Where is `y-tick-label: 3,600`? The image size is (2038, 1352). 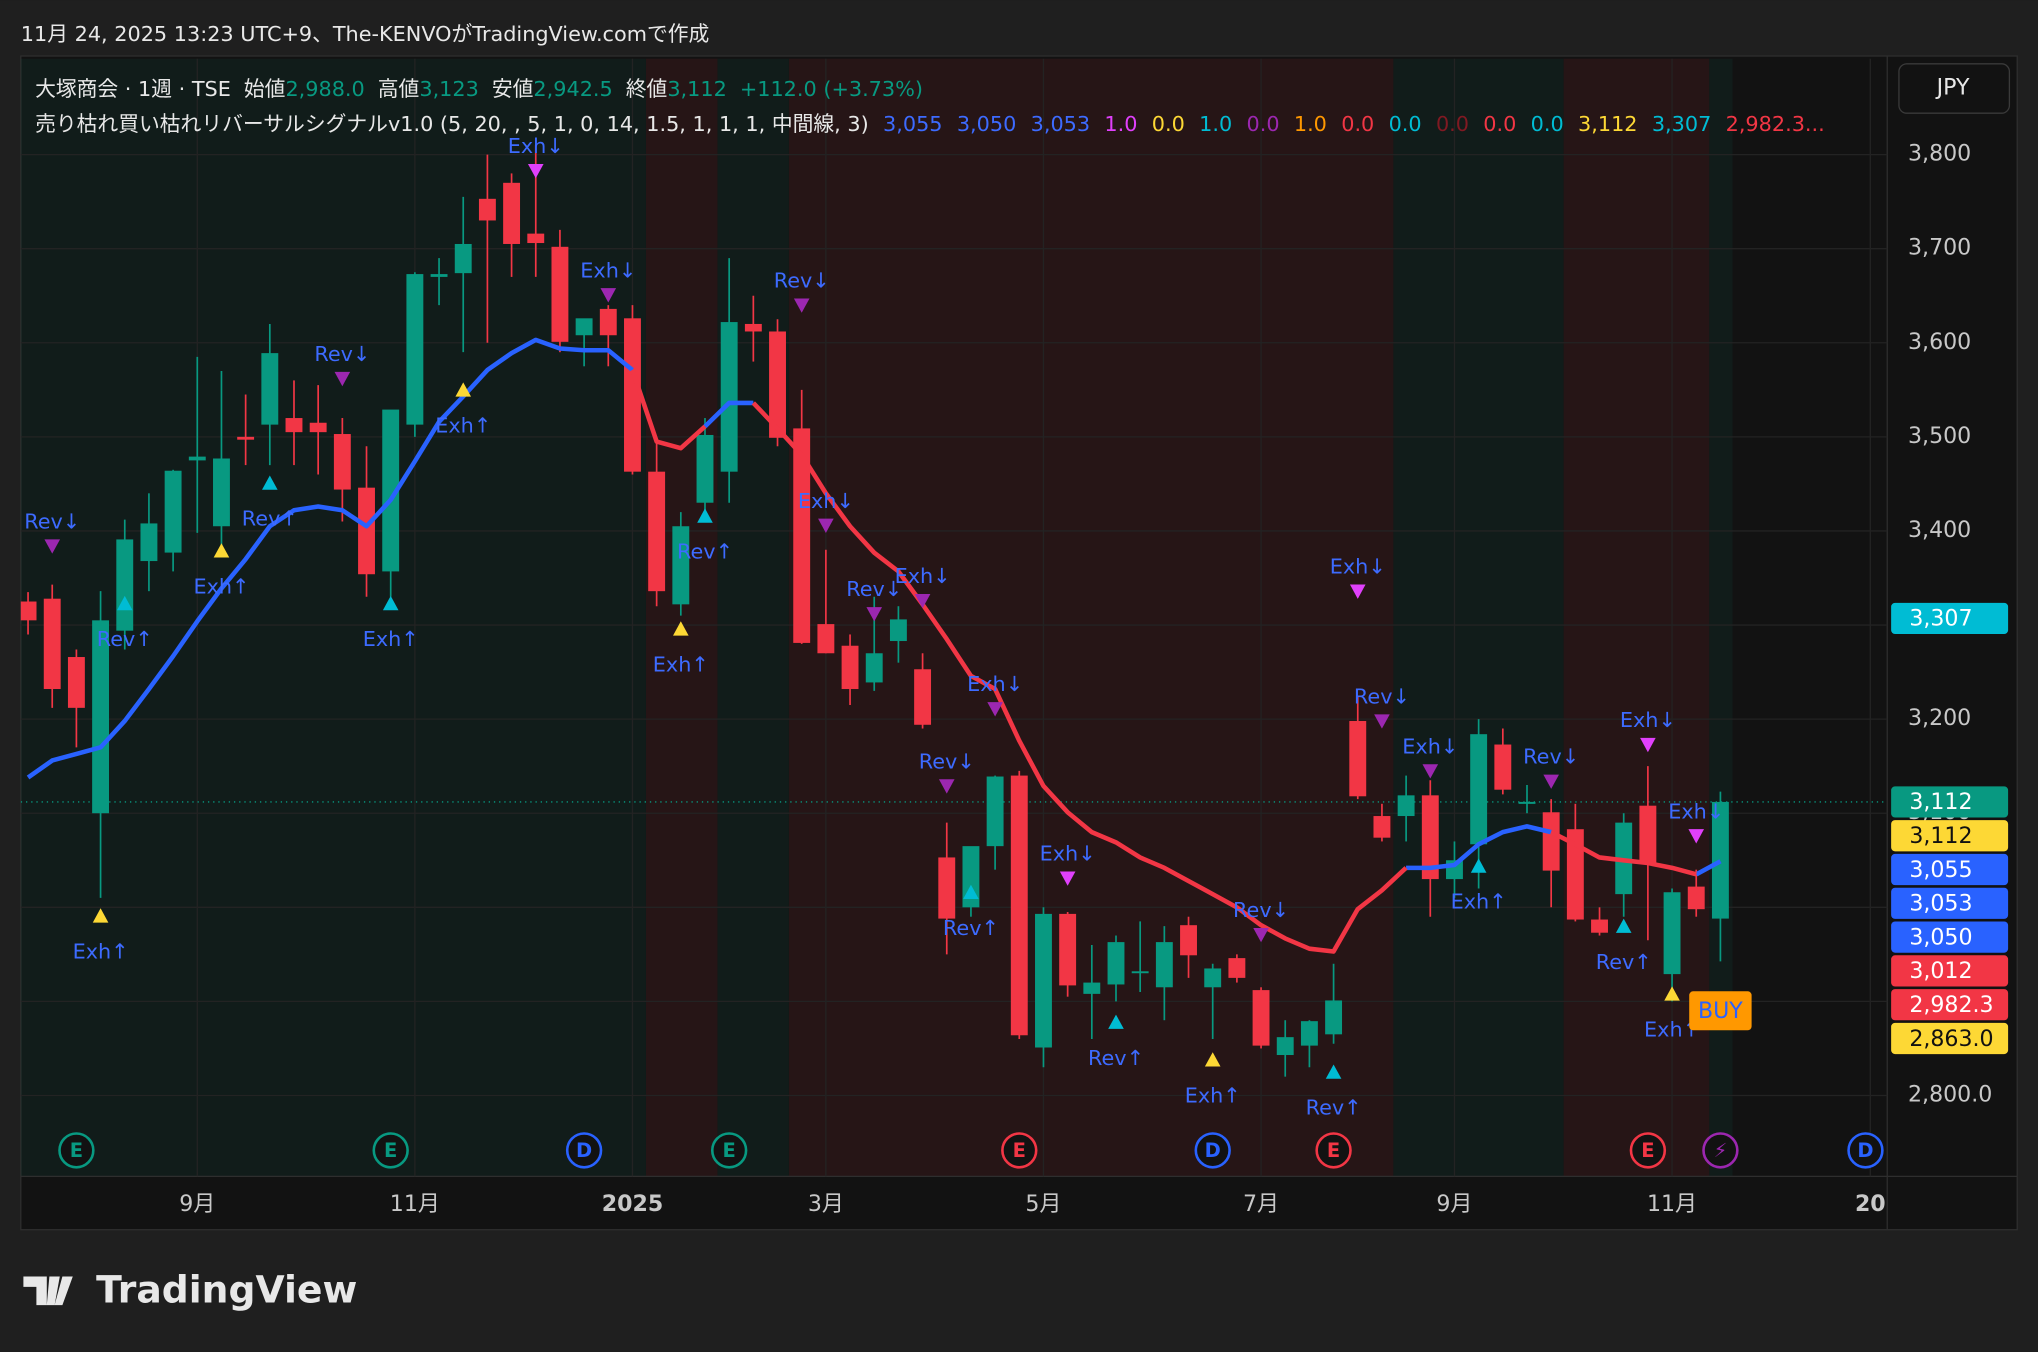 y-tick-label: 3,600 is located at coordinates (1939, 342).